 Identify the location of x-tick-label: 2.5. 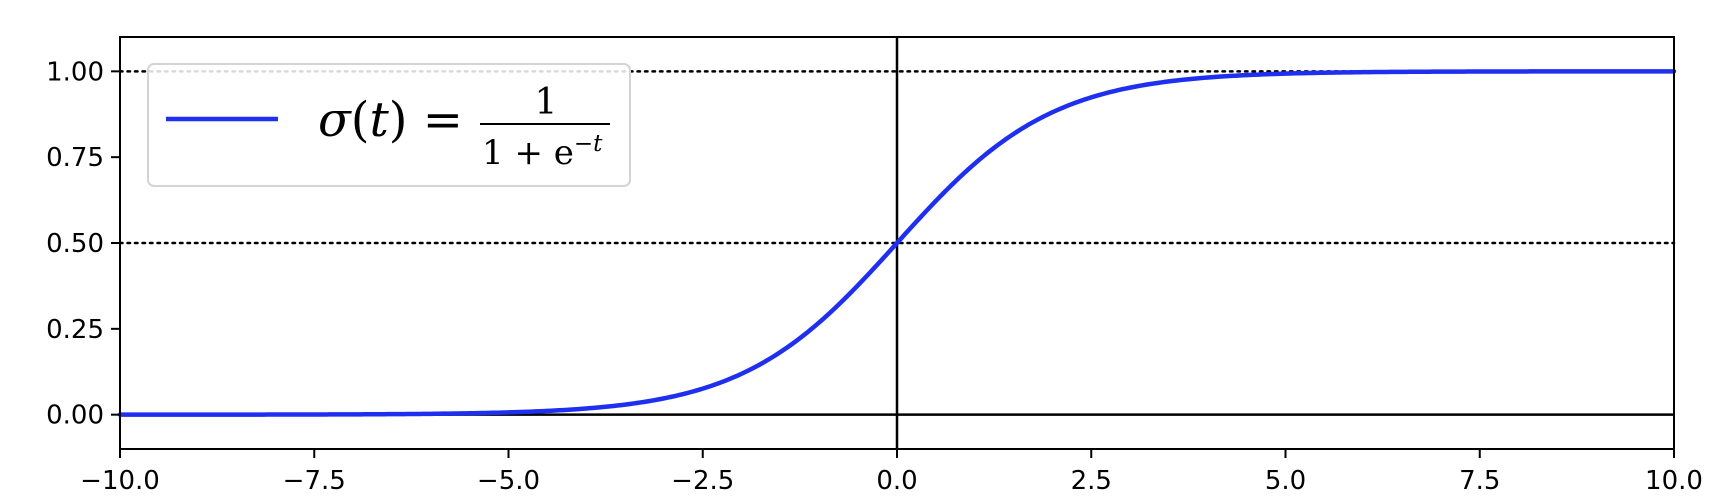
(1091, 481).